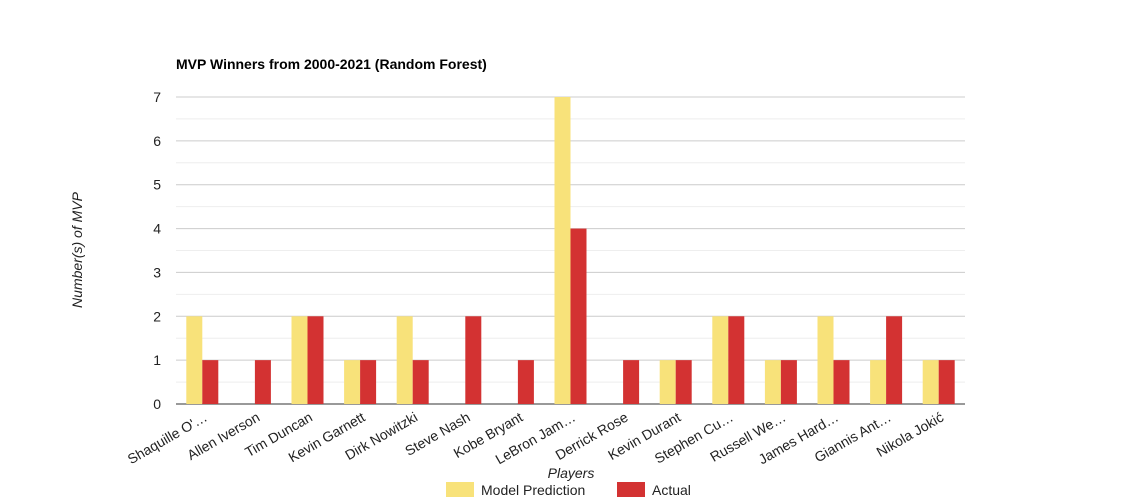 The width and height of the screenshot is (1140, 500). I want to click on legend-label-actual: Actual, so click(671, 490).